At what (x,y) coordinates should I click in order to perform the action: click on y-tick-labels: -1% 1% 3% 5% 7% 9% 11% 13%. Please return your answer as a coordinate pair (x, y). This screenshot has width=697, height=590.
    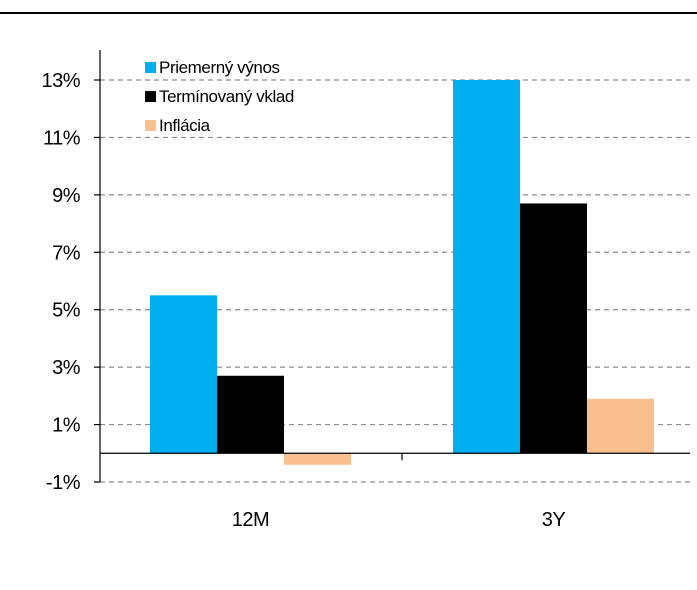
    Looking at the image, I should click on (61, 282).